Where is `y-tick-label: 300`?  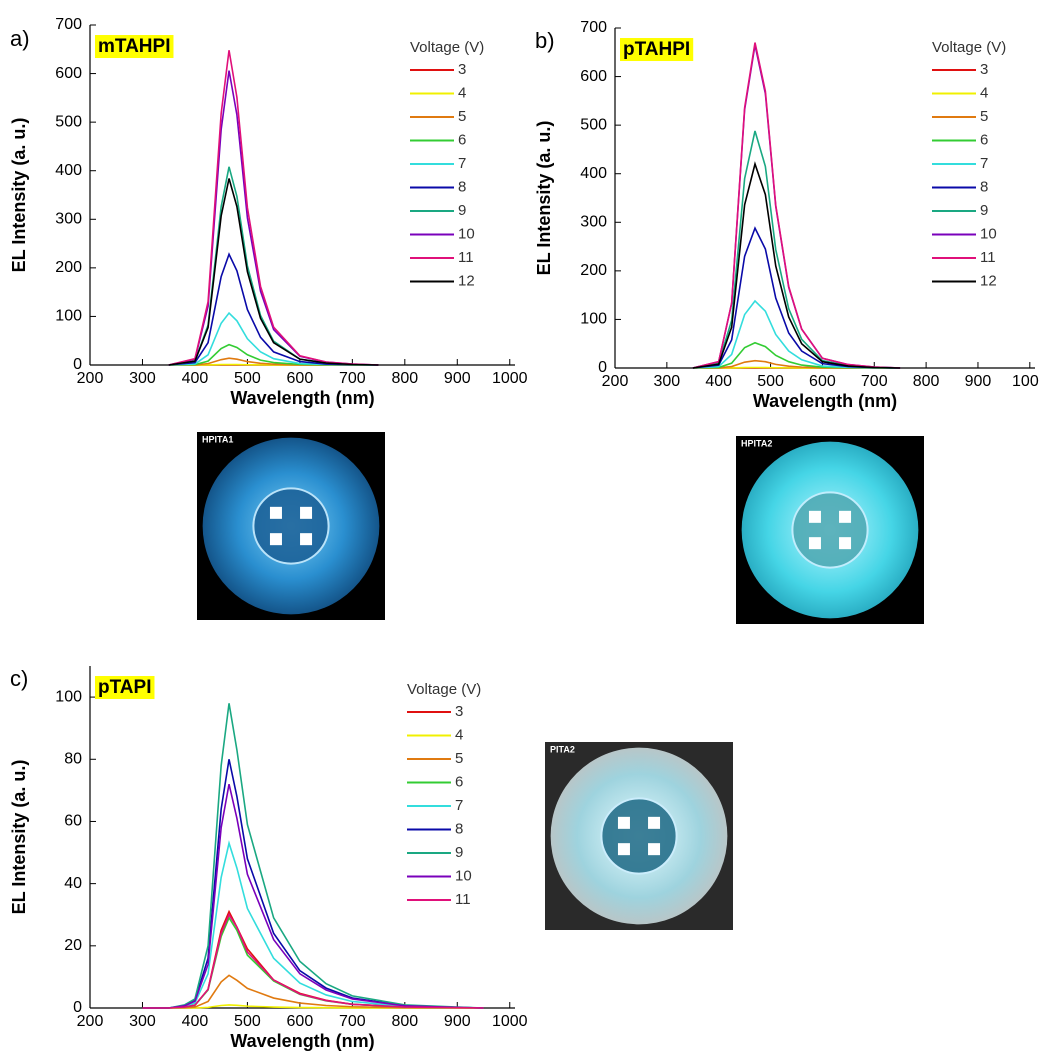
y-tick-label: 300 is located at coordinates (68, 219).